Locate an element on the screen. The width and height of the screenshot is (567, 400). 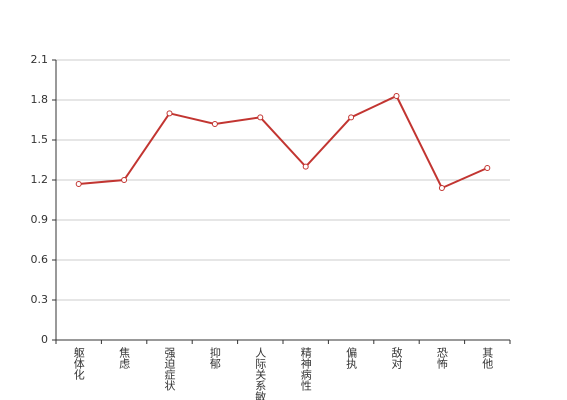
x-tick-label: 偏执 is located at coordinates (351, 358).